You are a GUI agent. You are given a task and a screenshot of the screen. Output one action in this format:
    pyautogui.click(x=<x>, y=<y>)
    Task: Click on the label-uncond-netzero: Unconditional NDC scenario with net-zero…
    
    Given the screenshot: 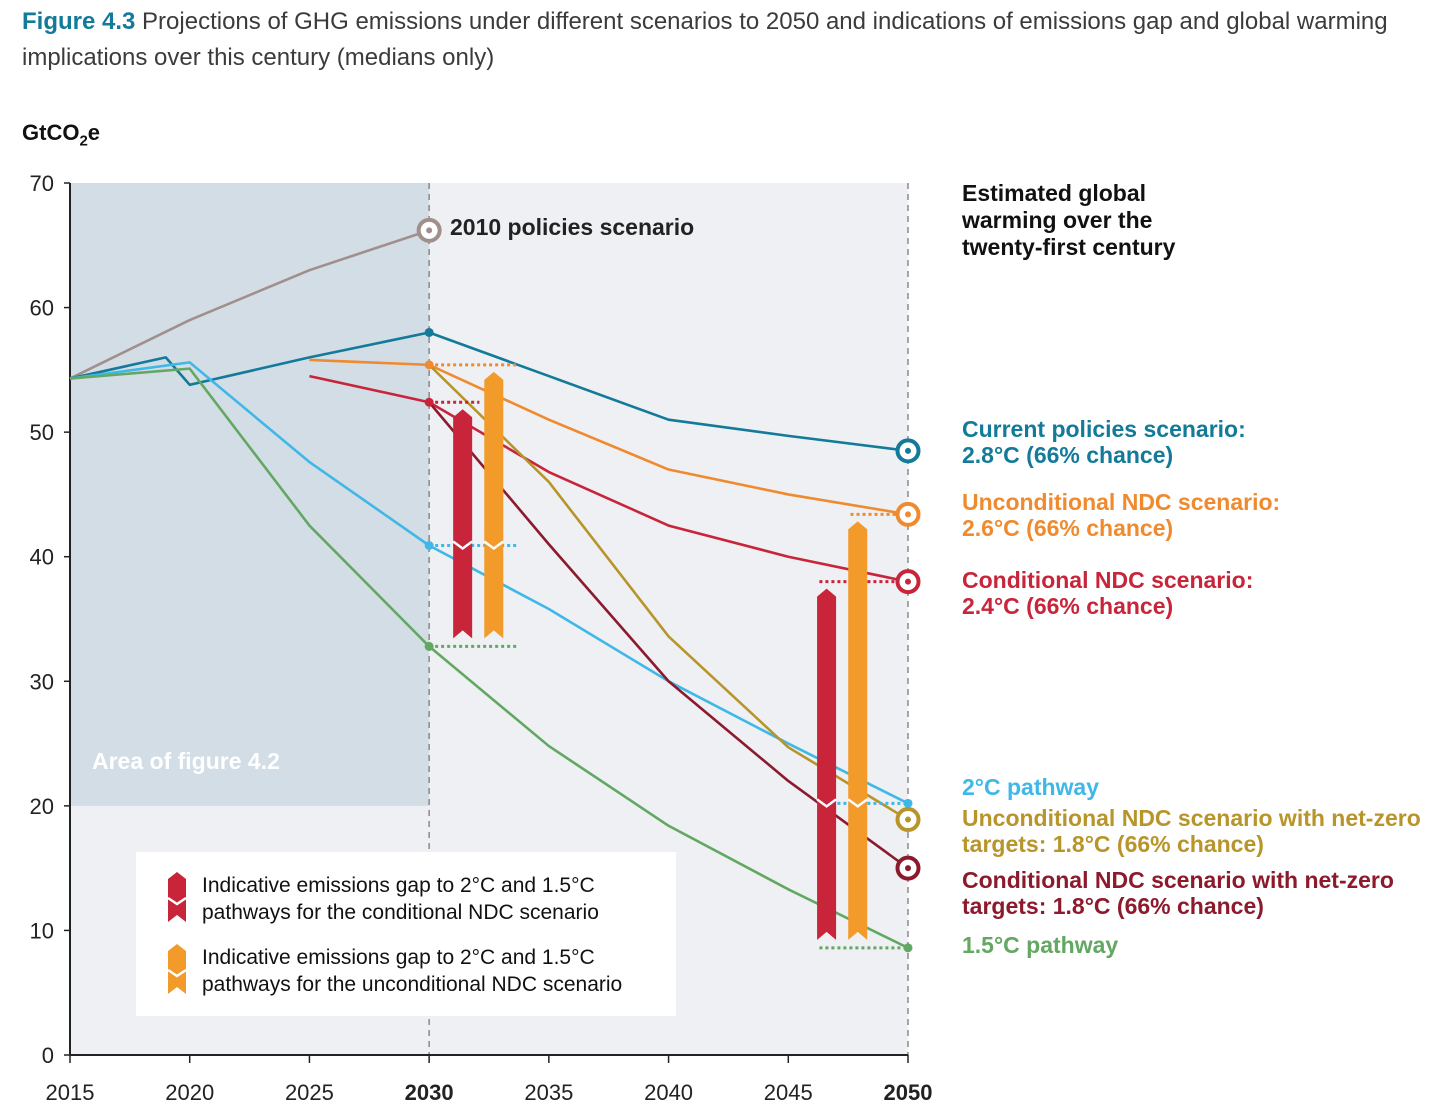 What is the action you would take?
    pyautogui.click(x=1202, y=831)
    